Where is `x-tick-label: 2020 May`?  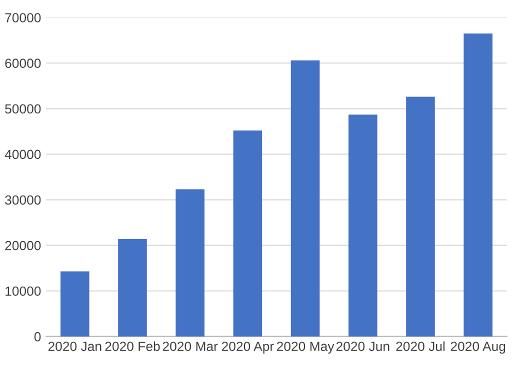
x-tick-label: 2020 May is located at coordinates (305, 348).